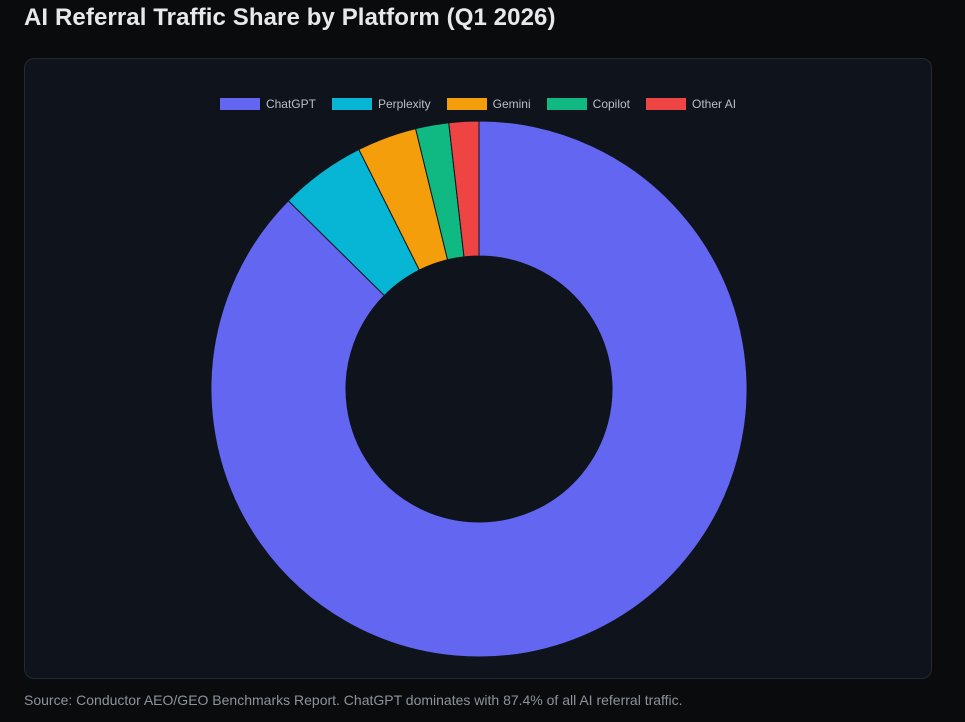 The height and width of the screenshot is (722, 965). I want to click on legend-swatch-chatgpt, so click(239, 104).